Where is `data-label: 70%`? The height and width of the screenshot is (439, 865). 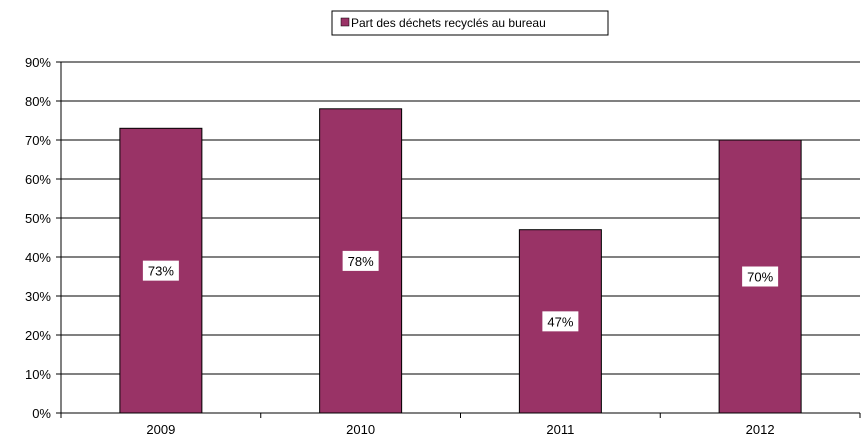 data-label: 70% is located at coordinates (760, 276).